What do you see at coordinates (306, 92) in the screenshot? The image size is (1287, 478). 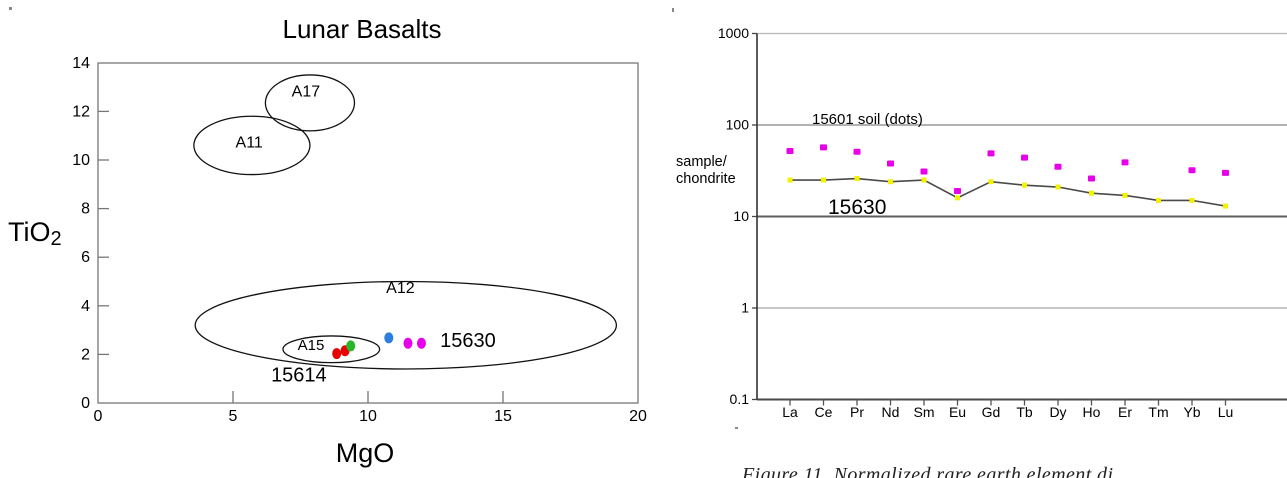 I see `field-label-a17: A17` at bounding box center [306, 92].